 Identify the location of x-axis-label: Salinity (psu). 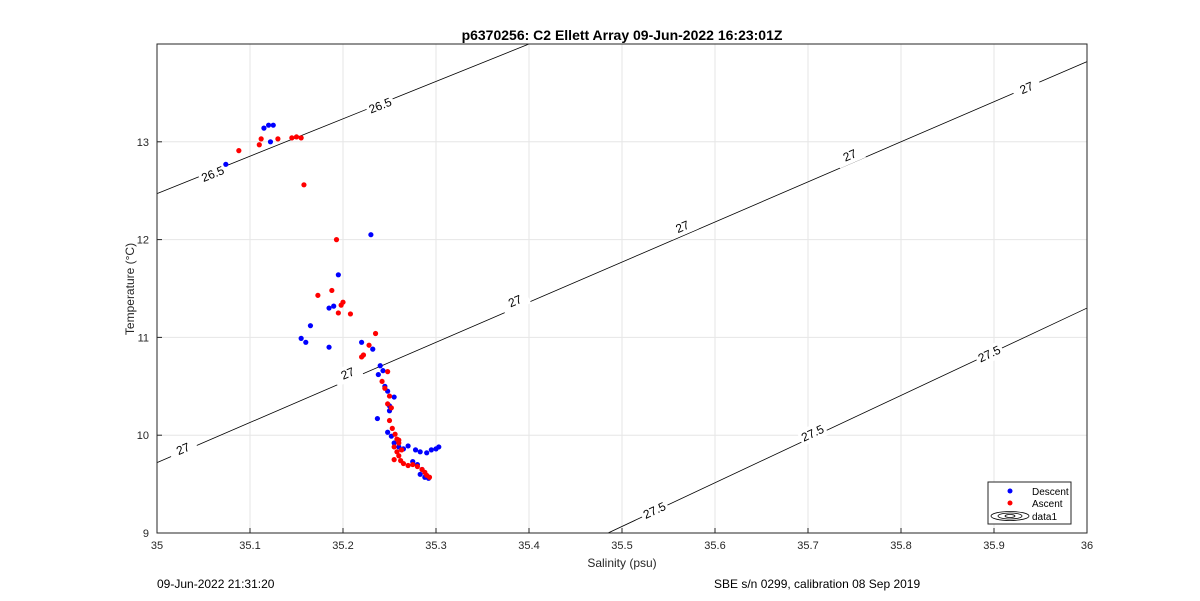
(621, 563).